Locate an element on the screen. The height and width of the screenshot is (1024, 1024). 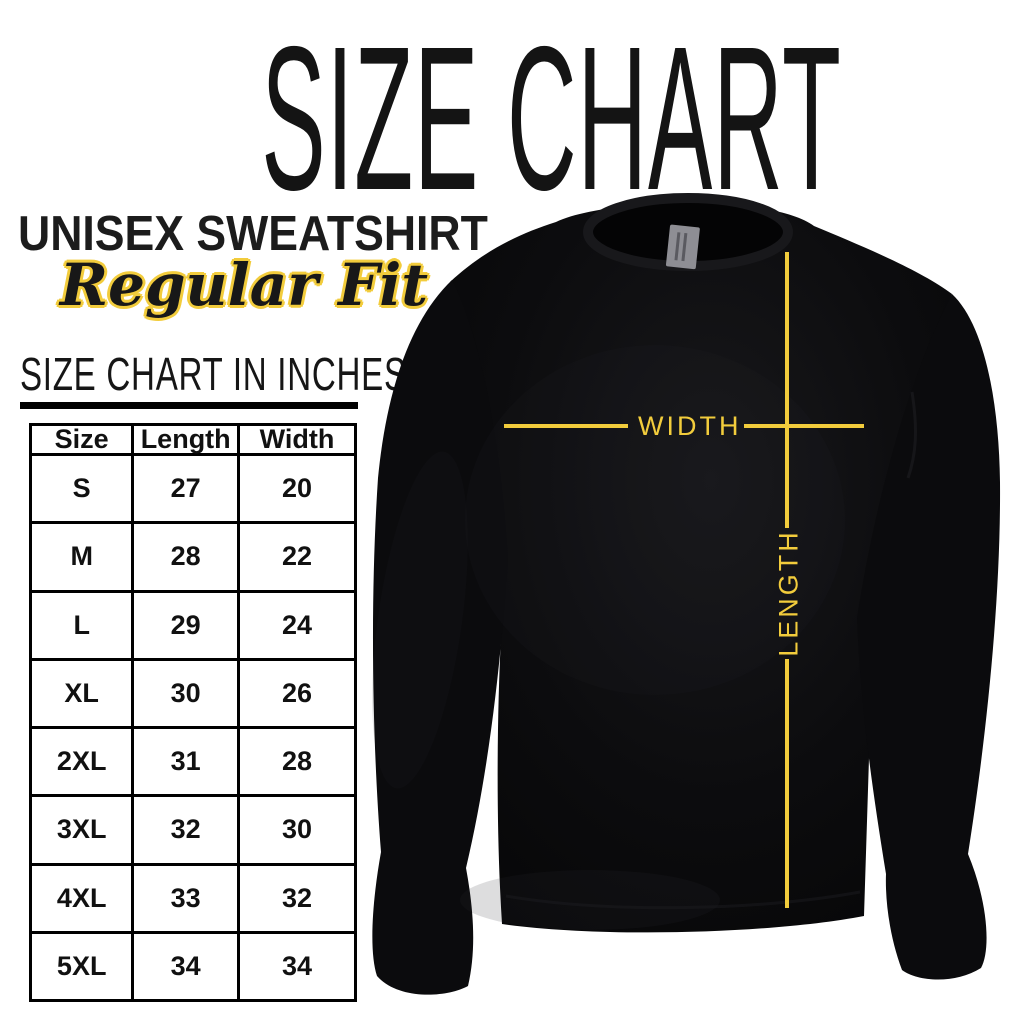
size-cell: L is located at coordinates (81, 625).